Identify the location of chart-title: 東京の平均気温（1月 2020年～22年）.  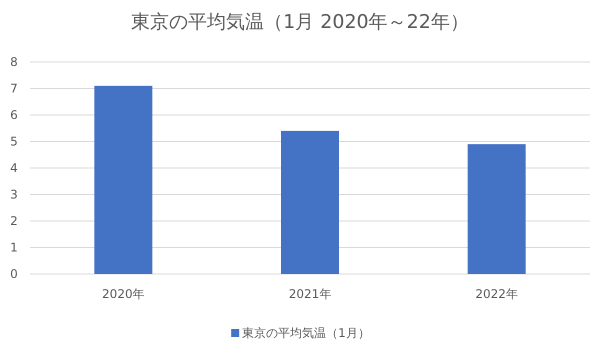
(300, 22).